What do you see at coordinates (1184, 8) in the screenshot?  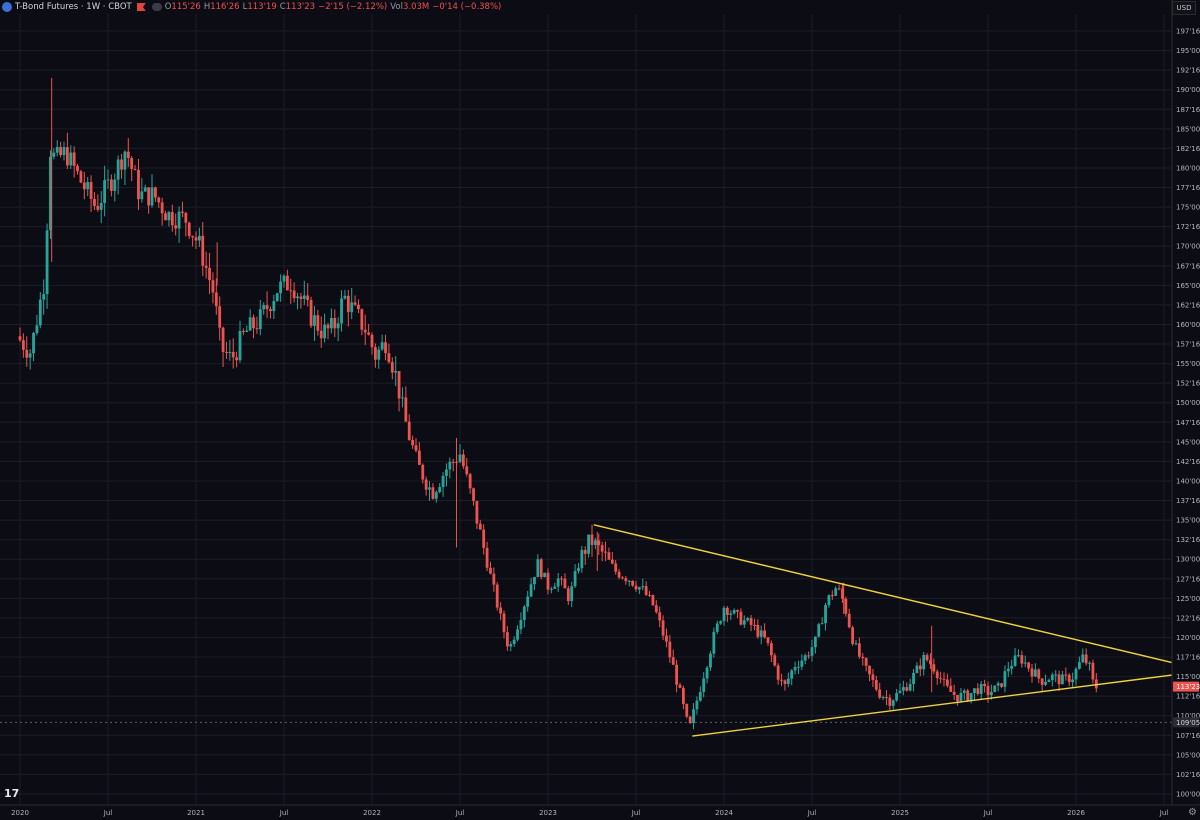 I see `currency-selector: USD` at bounding box center [1184, 8].